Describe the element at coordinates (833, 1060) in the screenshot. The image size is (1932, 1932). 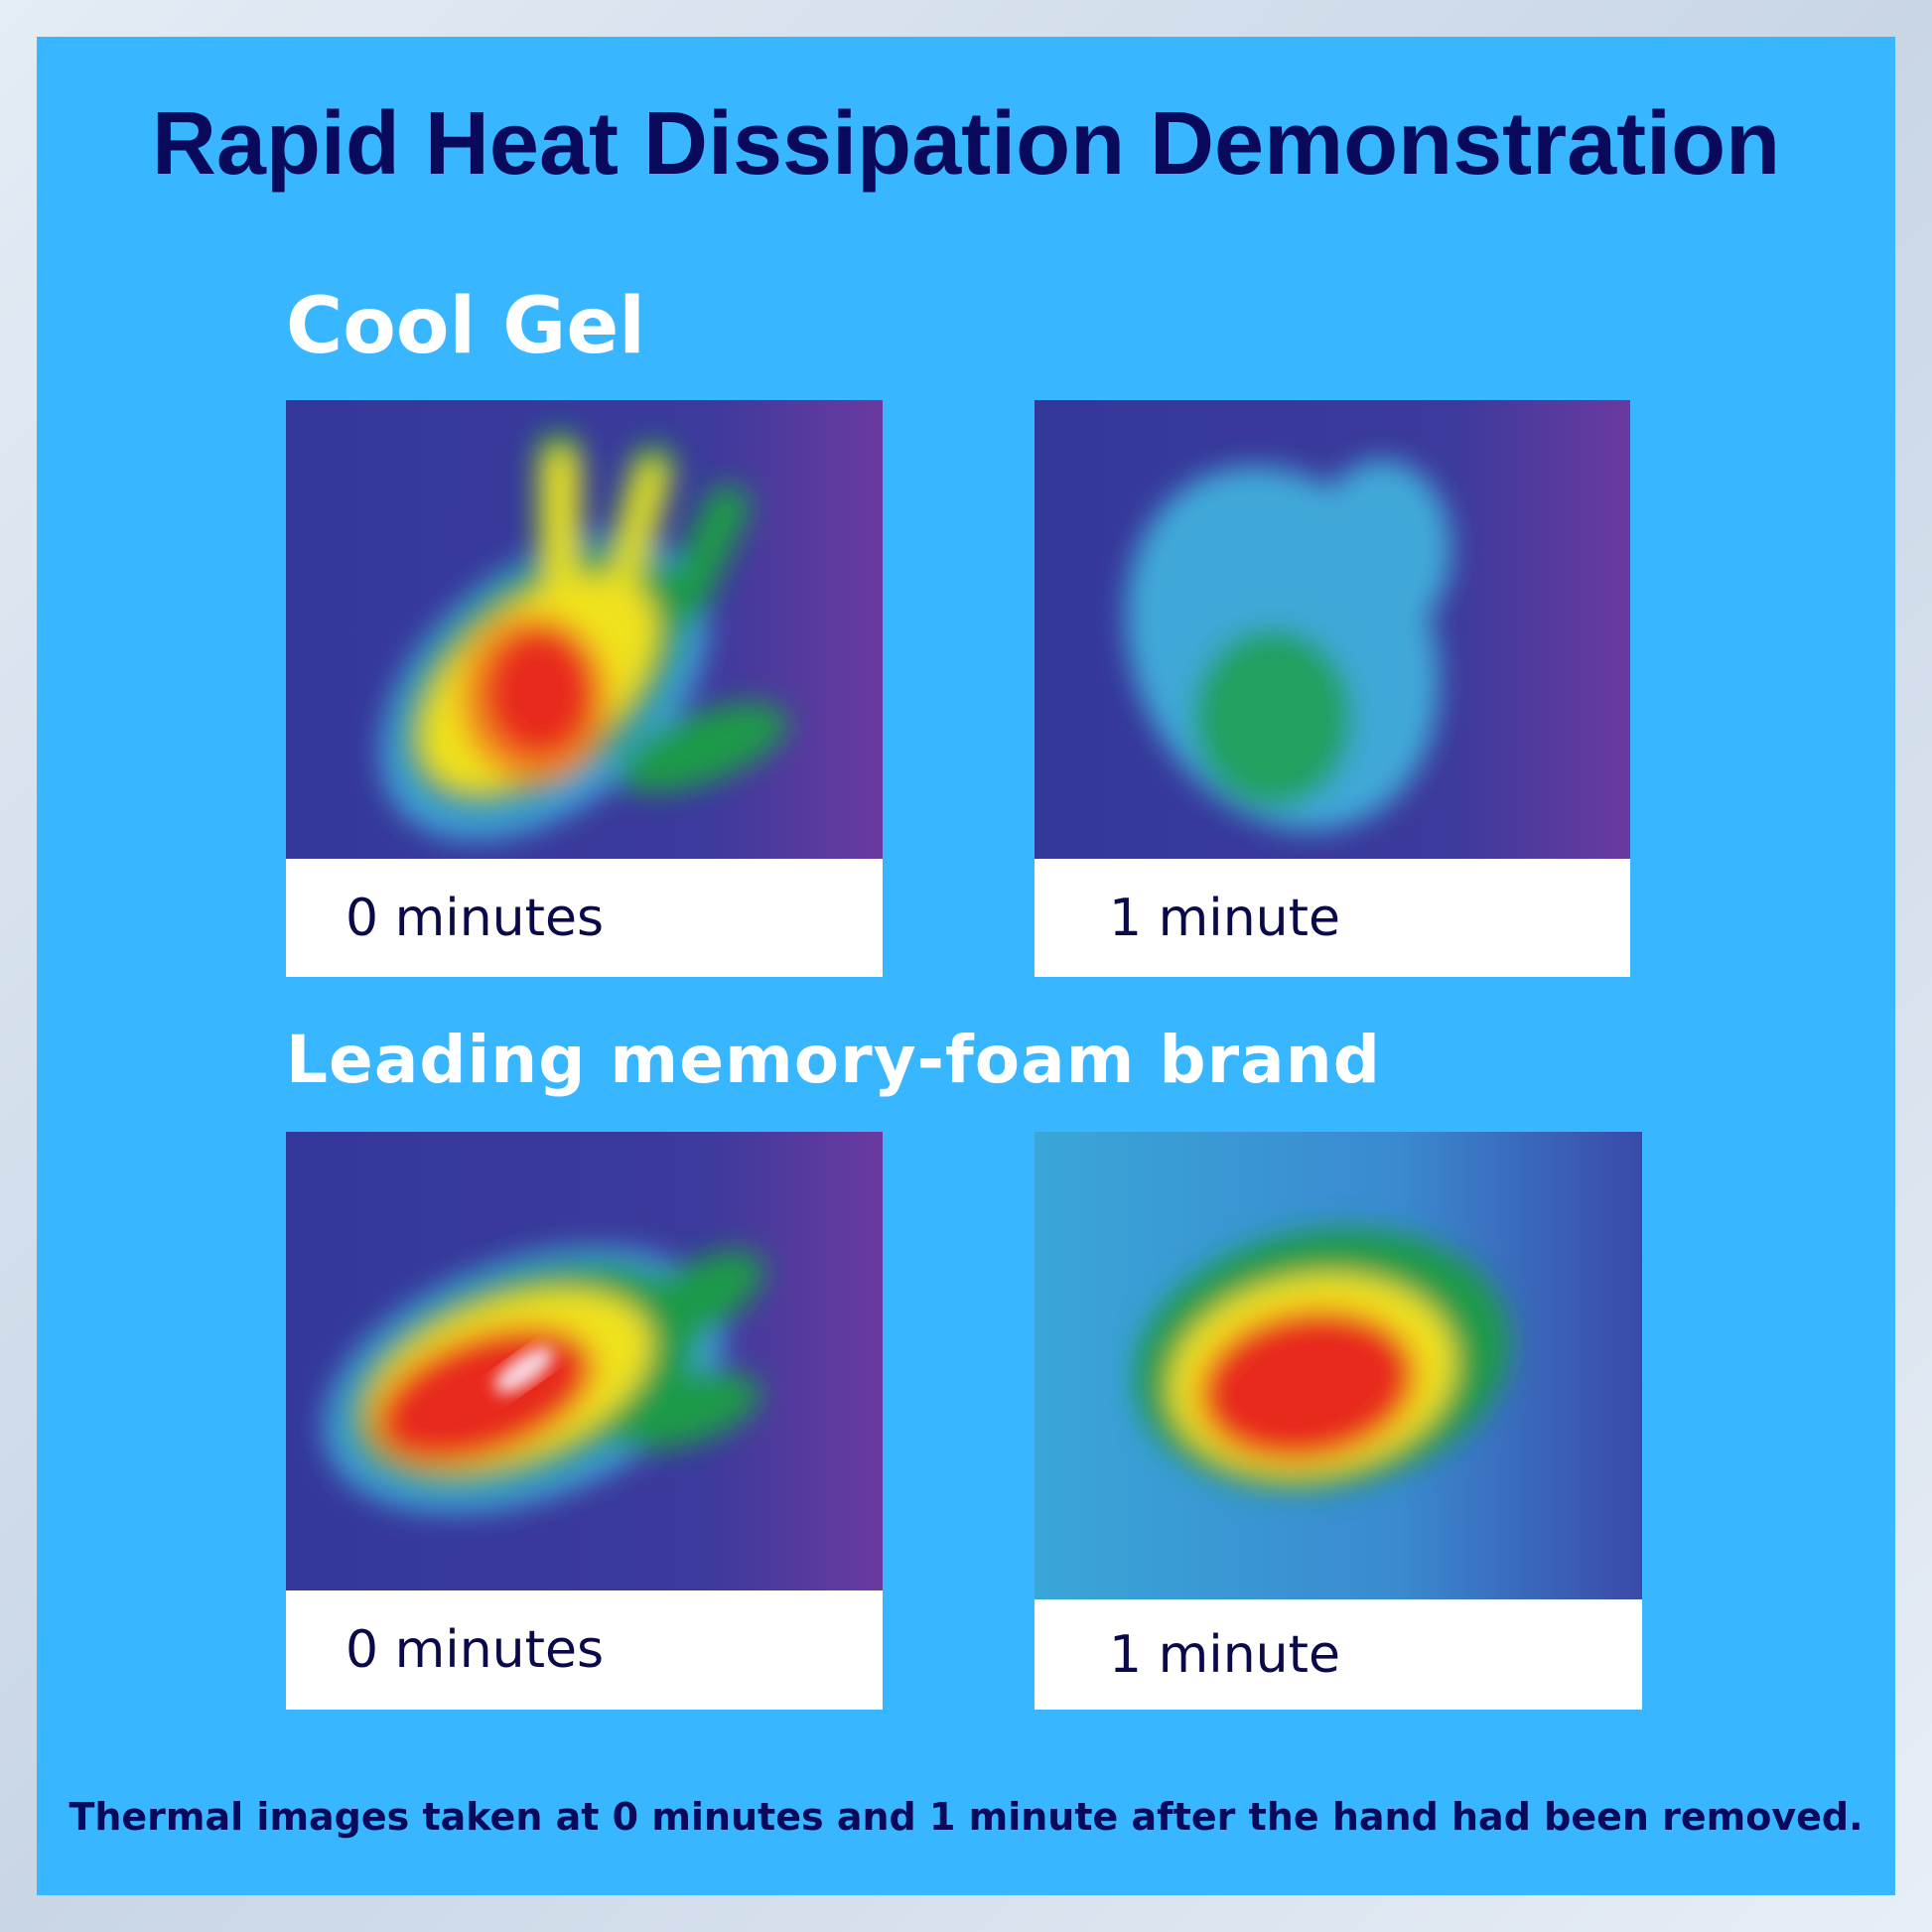
I see `section-heading: Leading memory-foam brand` at that location.